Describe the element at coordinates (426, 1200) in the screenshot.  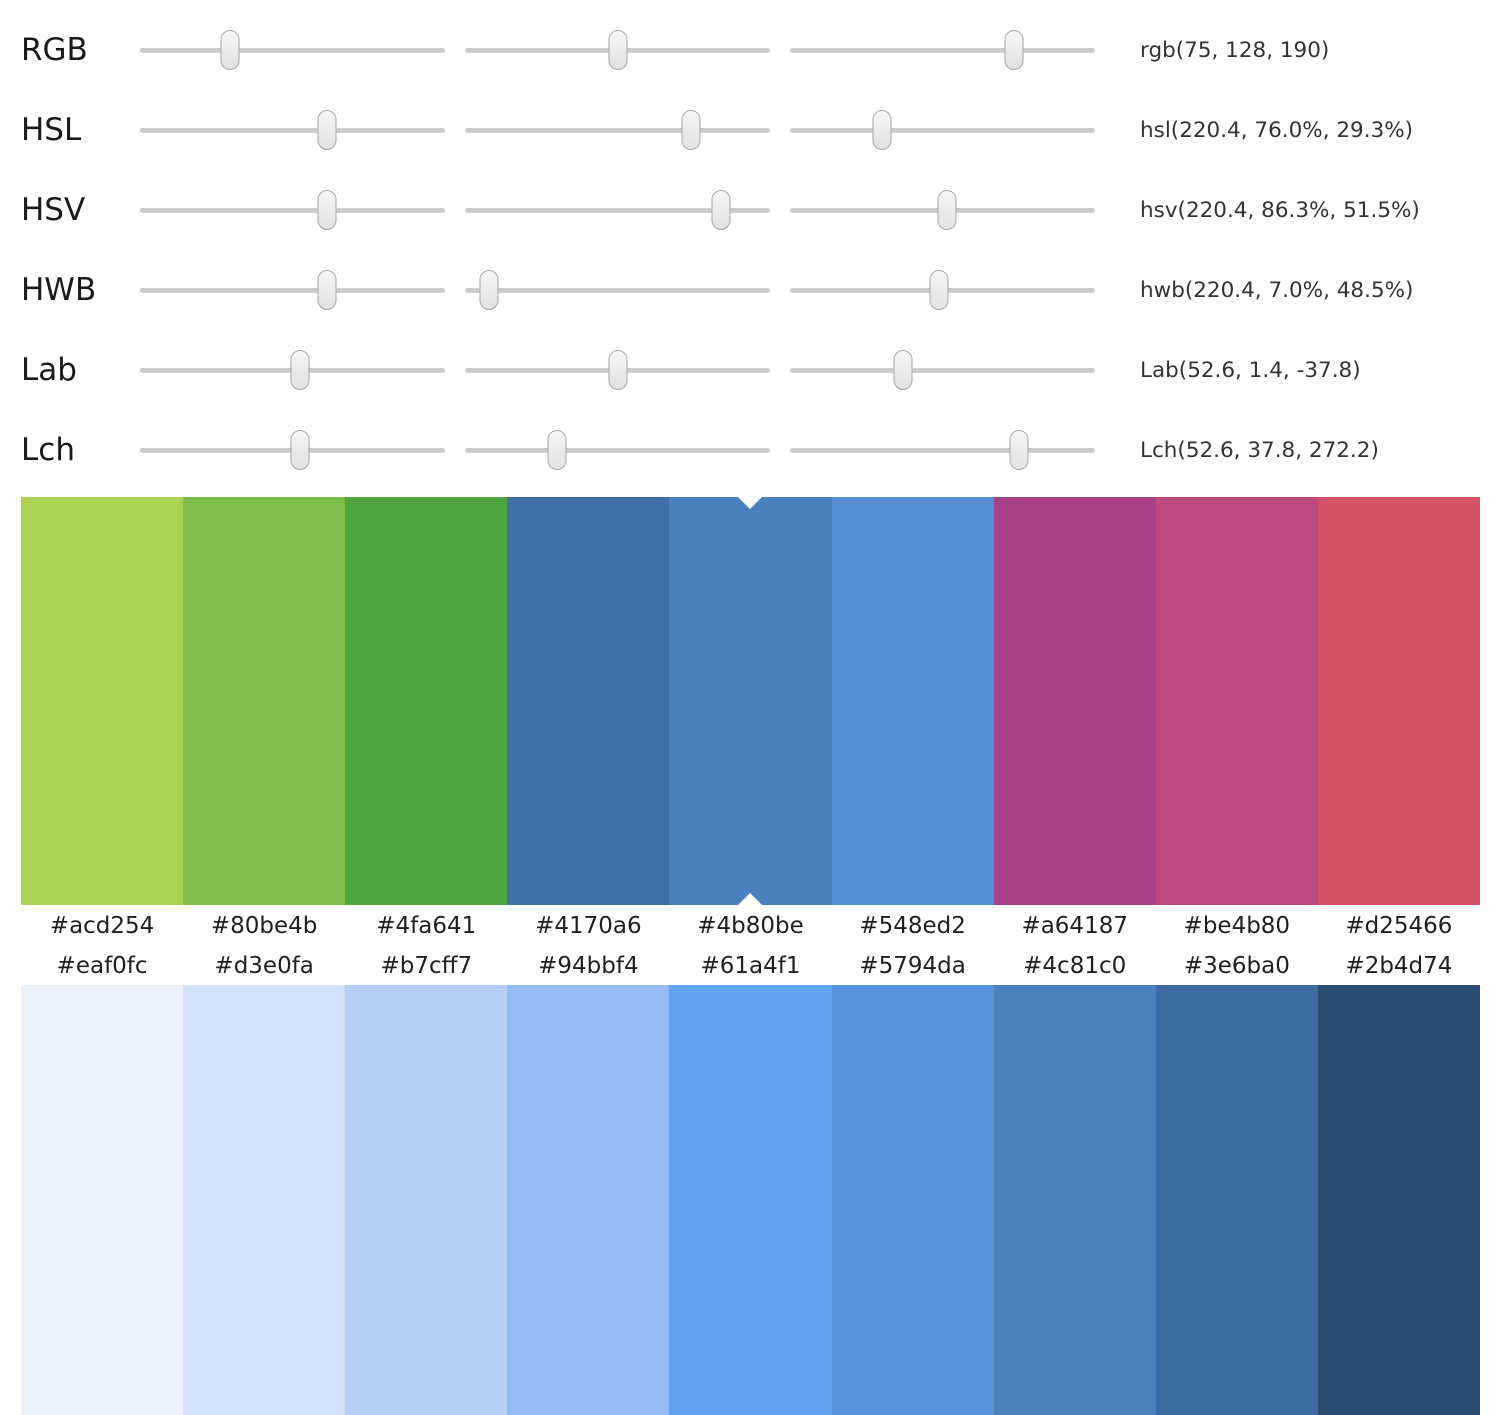
I see `scale-swatch-b7cff7` at that location.